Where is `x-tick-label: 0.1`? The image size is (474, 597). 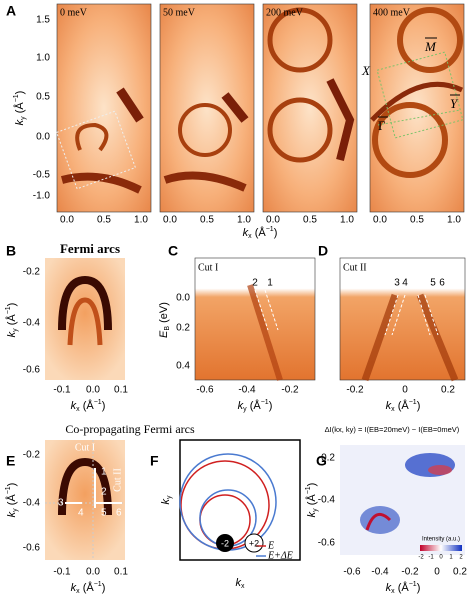
x-tick-label: 0.1 is located at coordinates (121, 390).